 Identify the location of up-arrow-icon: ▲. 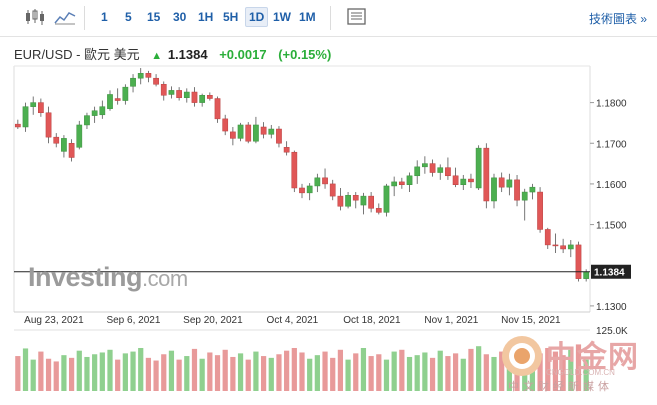
(157, 56).